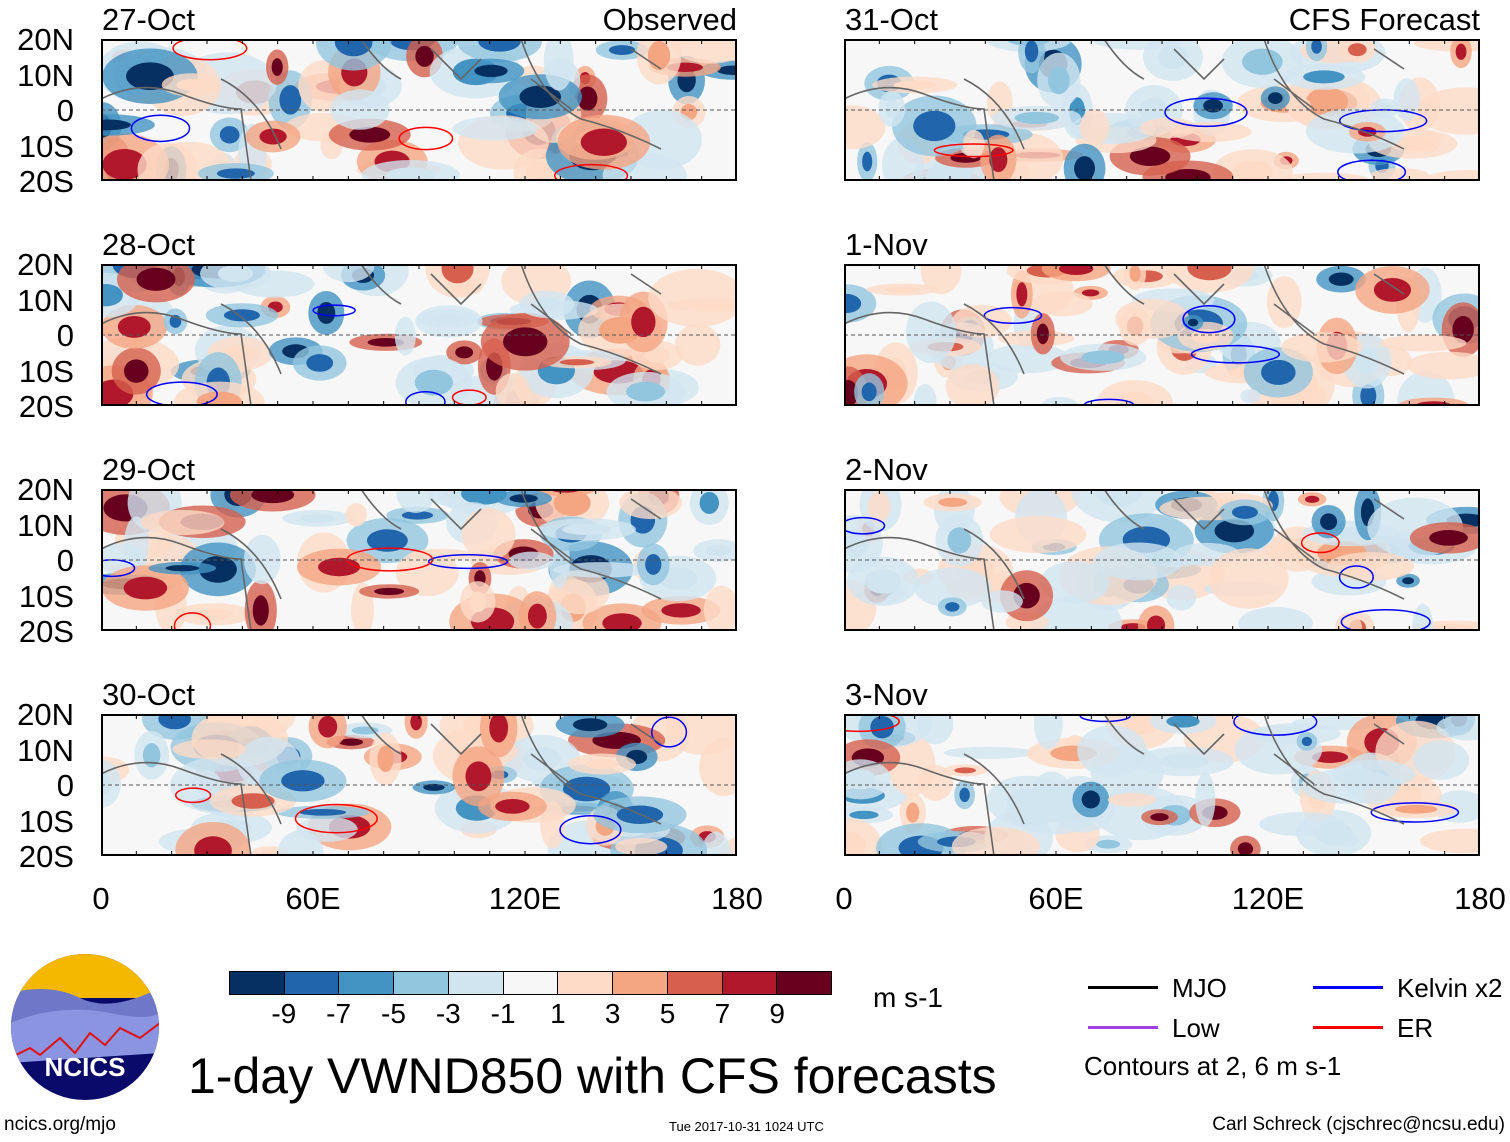  What do you see at coordinates (45, 525) in the screenshot?
I see `lat-tick-label: 10N` at bounding box center [45, 525].